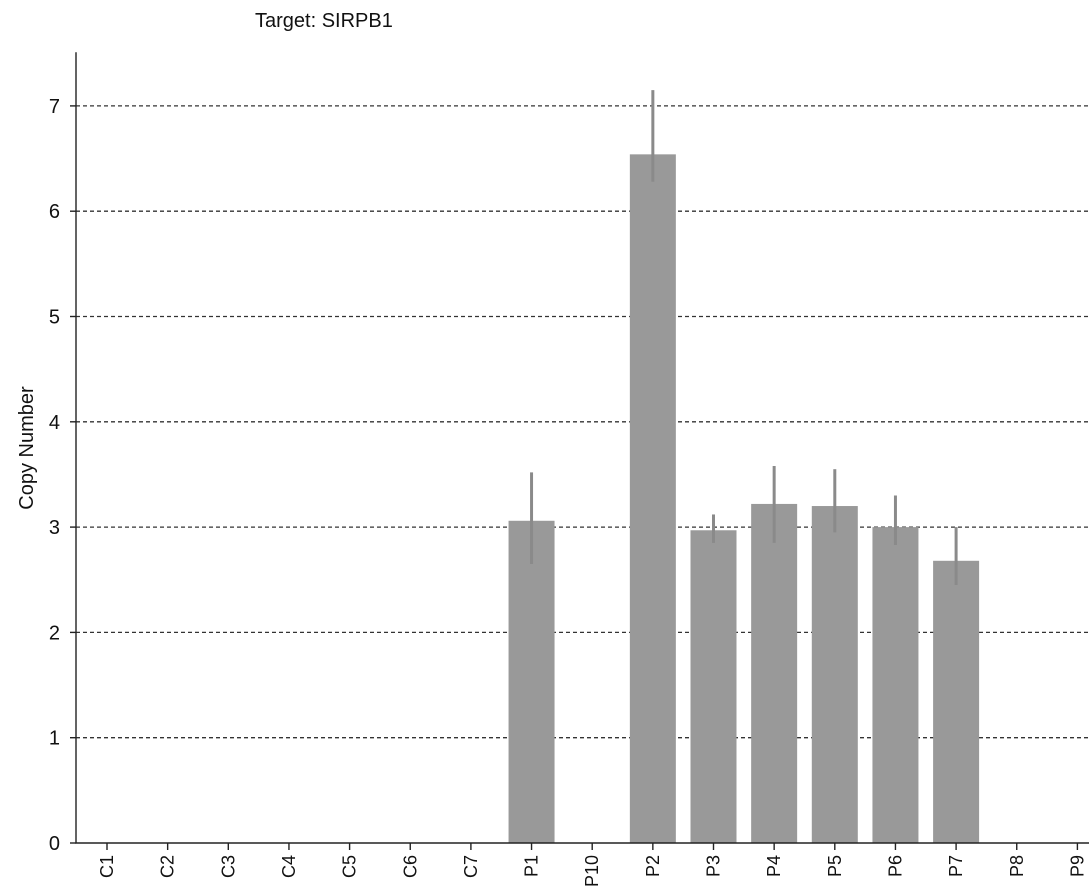  What do you see at coordinates (532, 866) in the screenshot?
I see `x-tick-label: P1` at bounding box center [532, 866].